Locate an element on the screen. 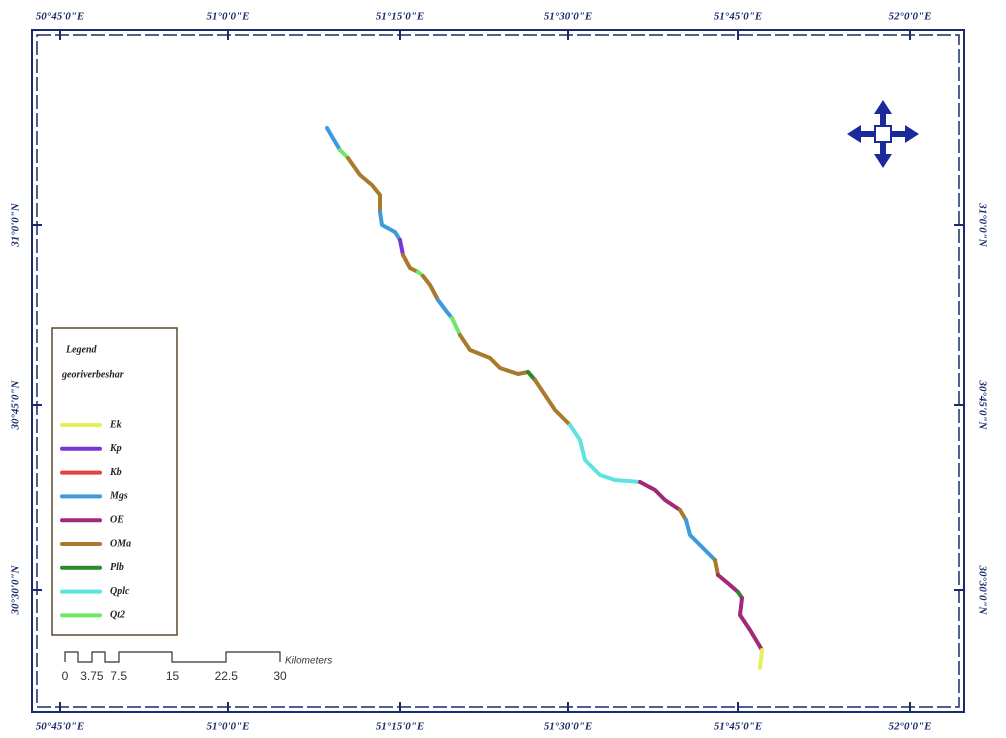  scale-label: 7.5 is located at coordinates (118, 676).